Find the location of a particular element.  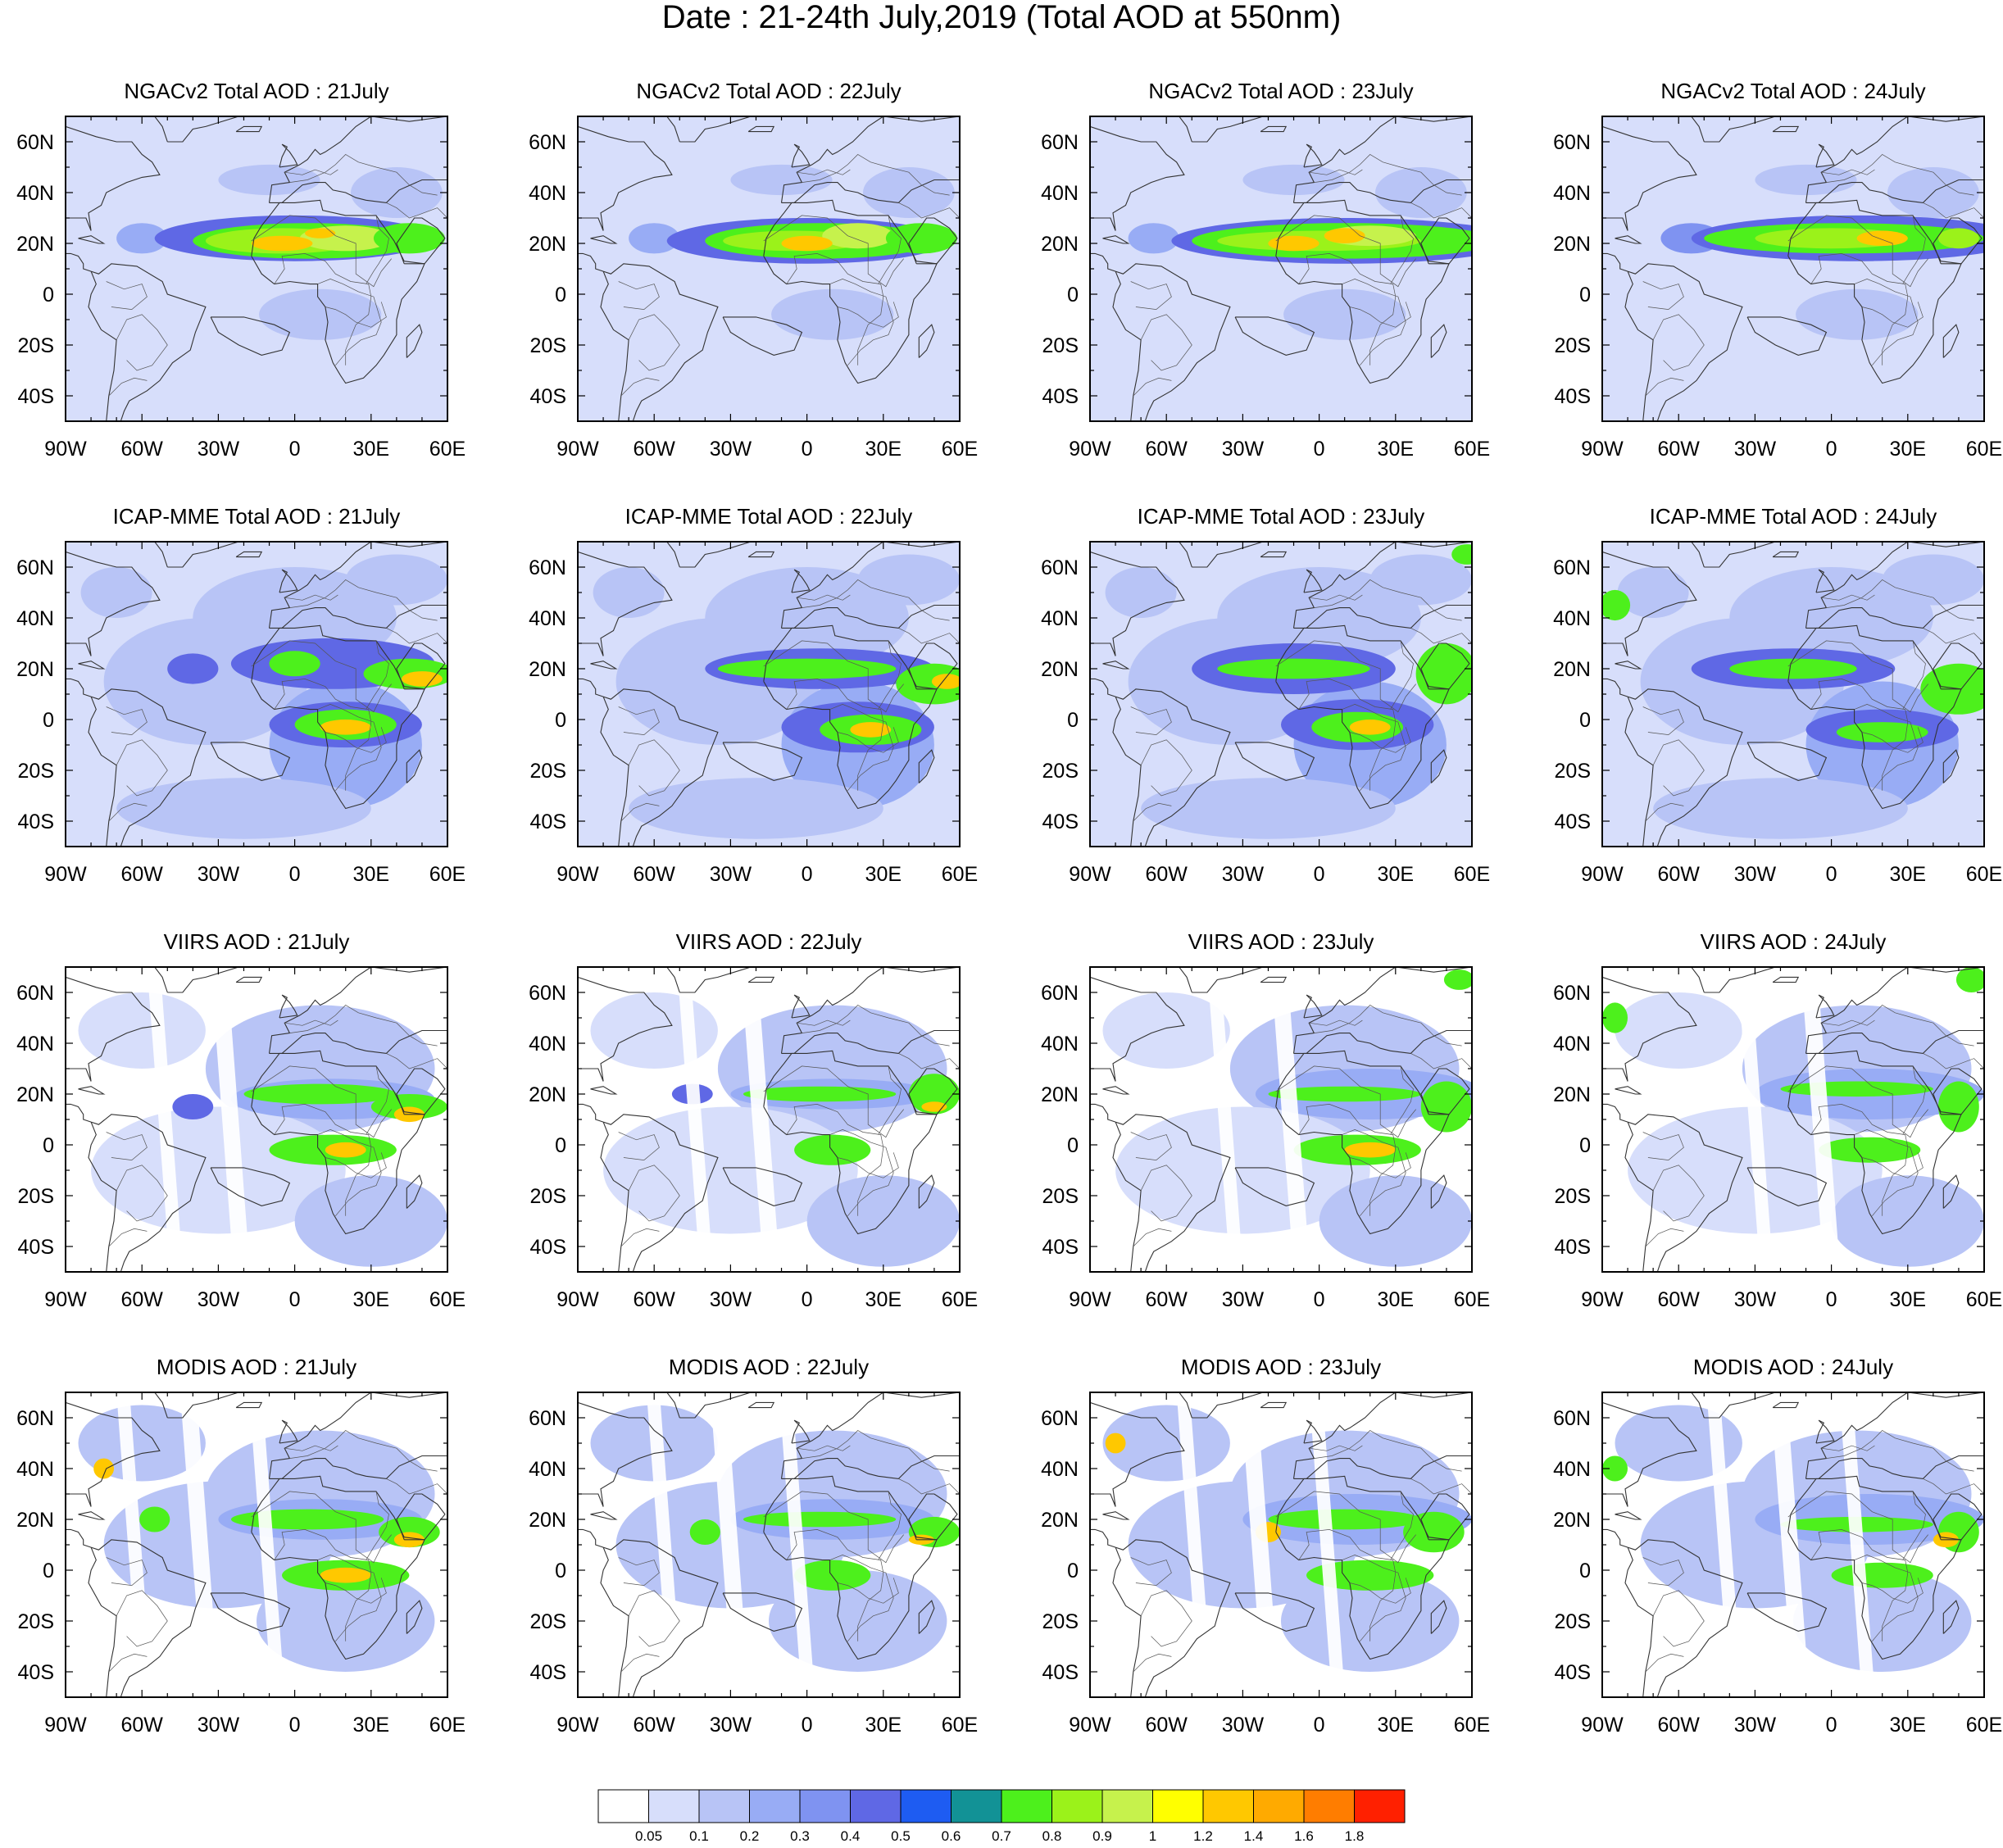

lon-tick-label: 60E is located at coordinates (960, 1299).